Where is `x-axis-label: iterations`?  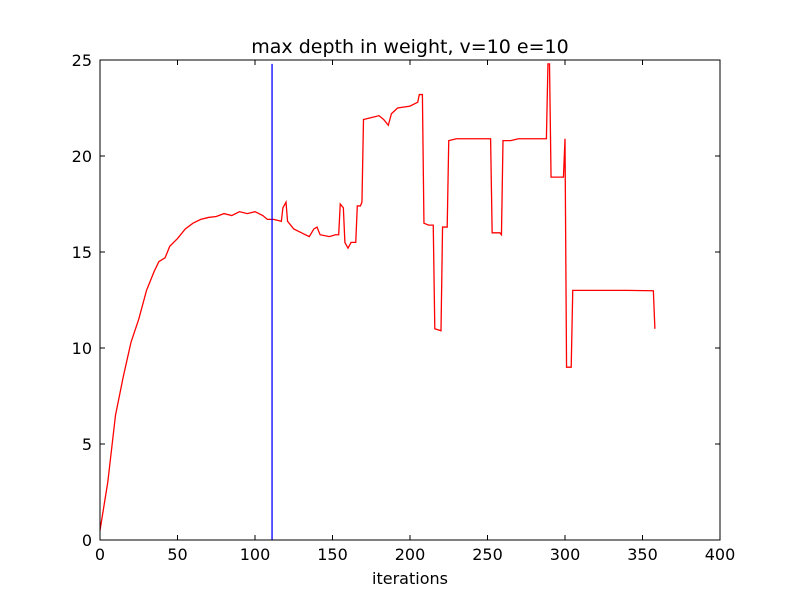 x-axis-label: iterations is located at coordinates (410, 578).